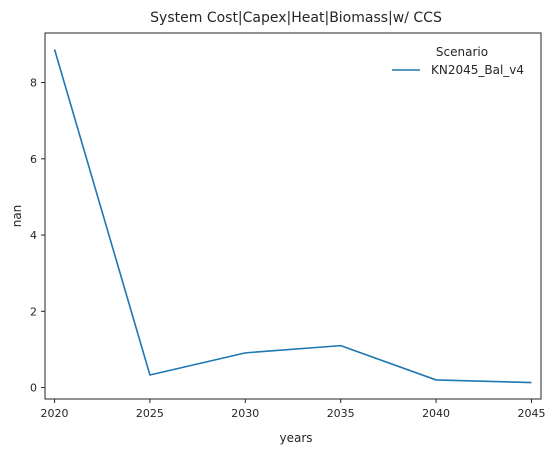 The width and height of the screenshot is (553, 456). Describe the element at coordinates (37, 236) in the screenshot. I see `y-axis: 0 2 4 6 8` at that location.